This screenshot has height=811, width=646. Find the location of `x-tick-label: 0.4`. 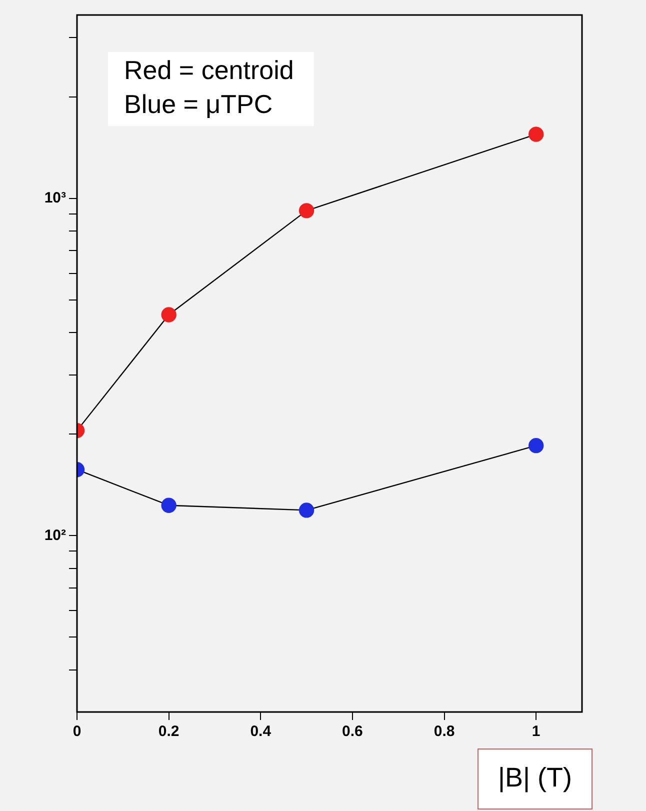

x-tick-label: 0.4 is located at coordinates (261, 731).